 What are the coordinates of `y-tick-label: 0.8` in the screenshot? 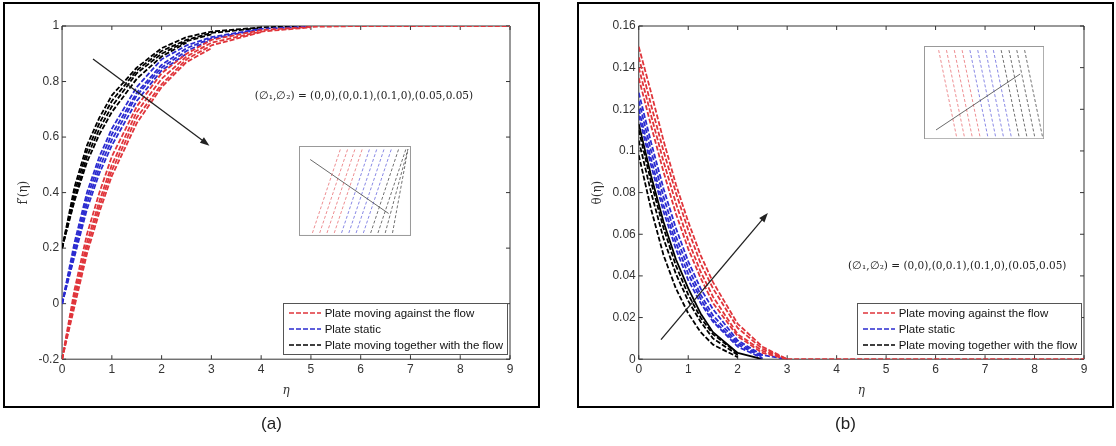 It's located at (51, 80).